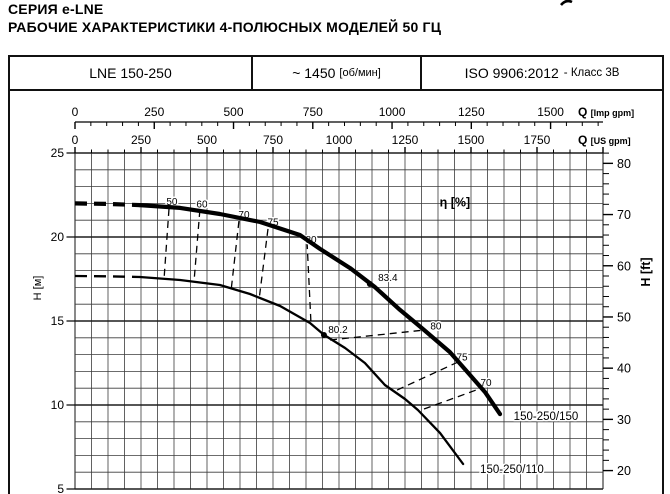  I want to click on standard-cell: ISO 9906:2012 - Класс 3В, so click(542, 73).